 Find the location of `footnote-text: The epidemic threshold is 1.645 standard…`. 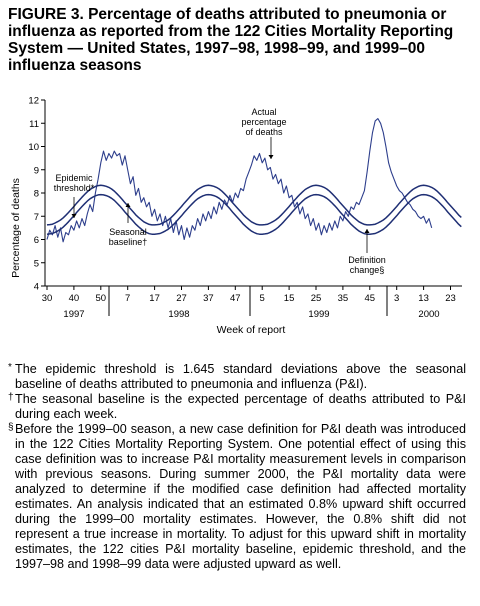

footnote-text: The epidemic threshold is 1.645 standard… is located at coordinates (240, 376).